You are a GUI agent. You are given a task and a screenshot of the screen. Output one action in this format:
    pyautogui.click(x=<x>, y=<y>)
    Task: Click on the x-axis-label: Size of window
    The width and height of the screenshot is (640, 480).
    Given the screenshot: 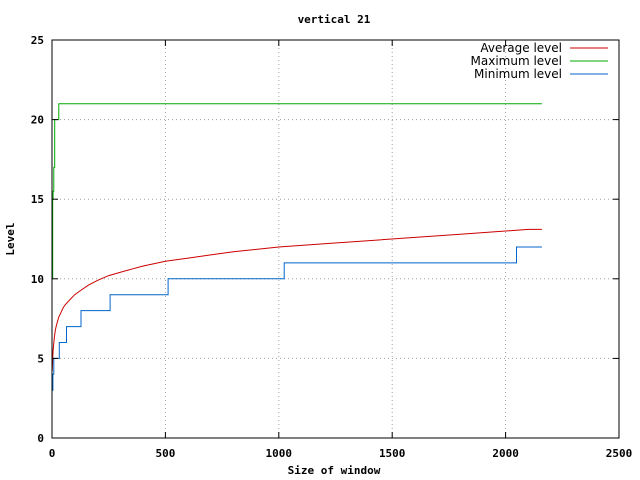 What is the action you would take?
    pyautogui.click(x=334, y=470)
    